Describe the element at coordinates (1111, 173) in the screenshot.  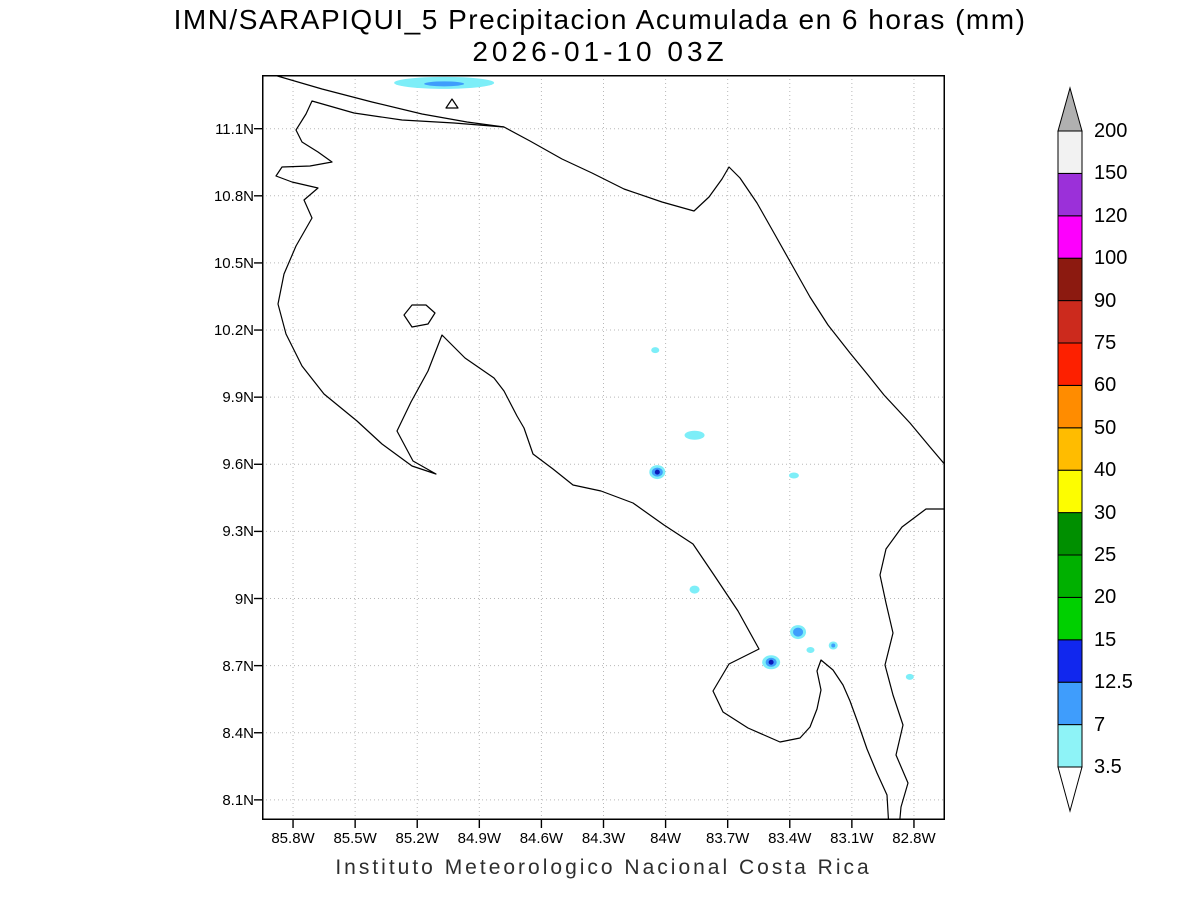
I see `colorbar-level-label: 150` at that location.